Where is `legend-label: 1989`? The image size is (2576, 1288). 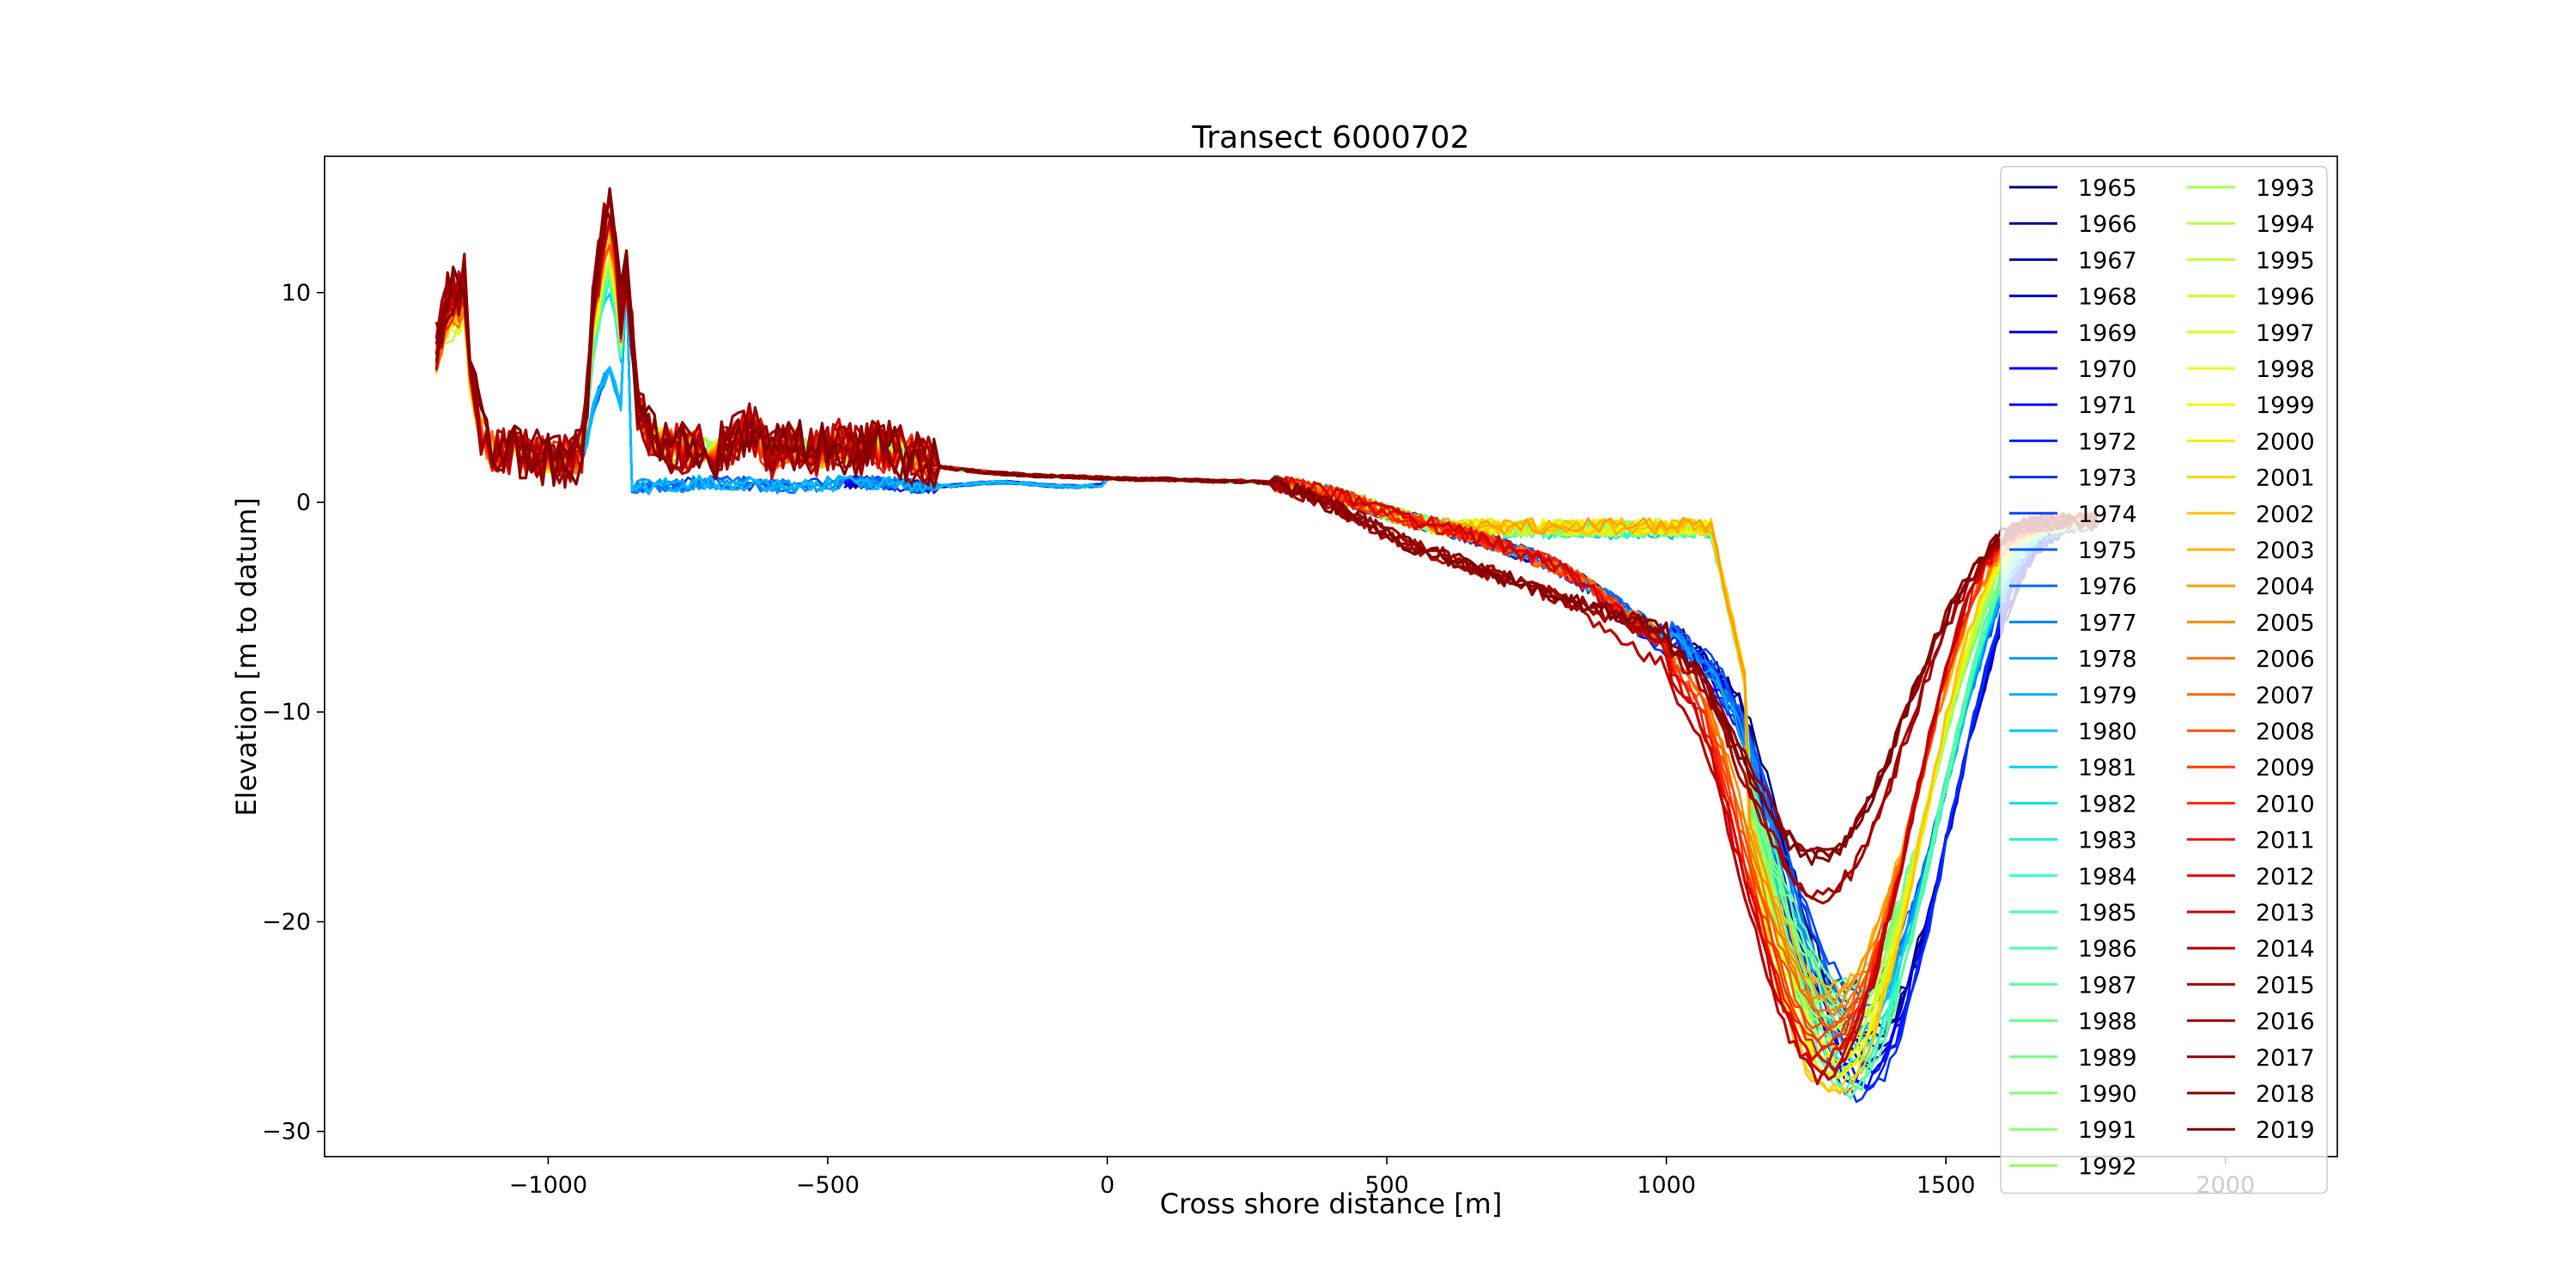
legend-label: 1989 is located at coordinates (2107, 1058).